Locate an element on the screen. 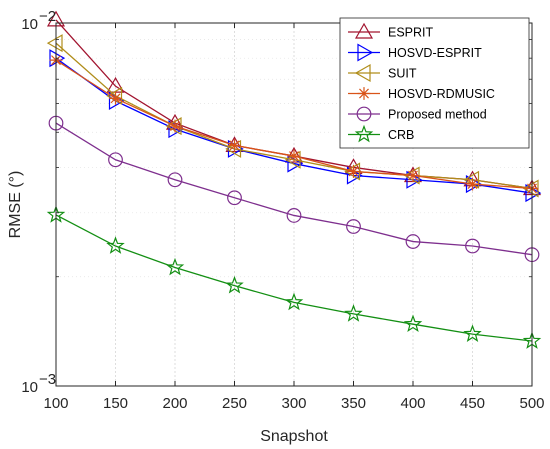 This screenshot has width=550, height=449. legend-label: ESPRIT is located at coordinates (411, 33).